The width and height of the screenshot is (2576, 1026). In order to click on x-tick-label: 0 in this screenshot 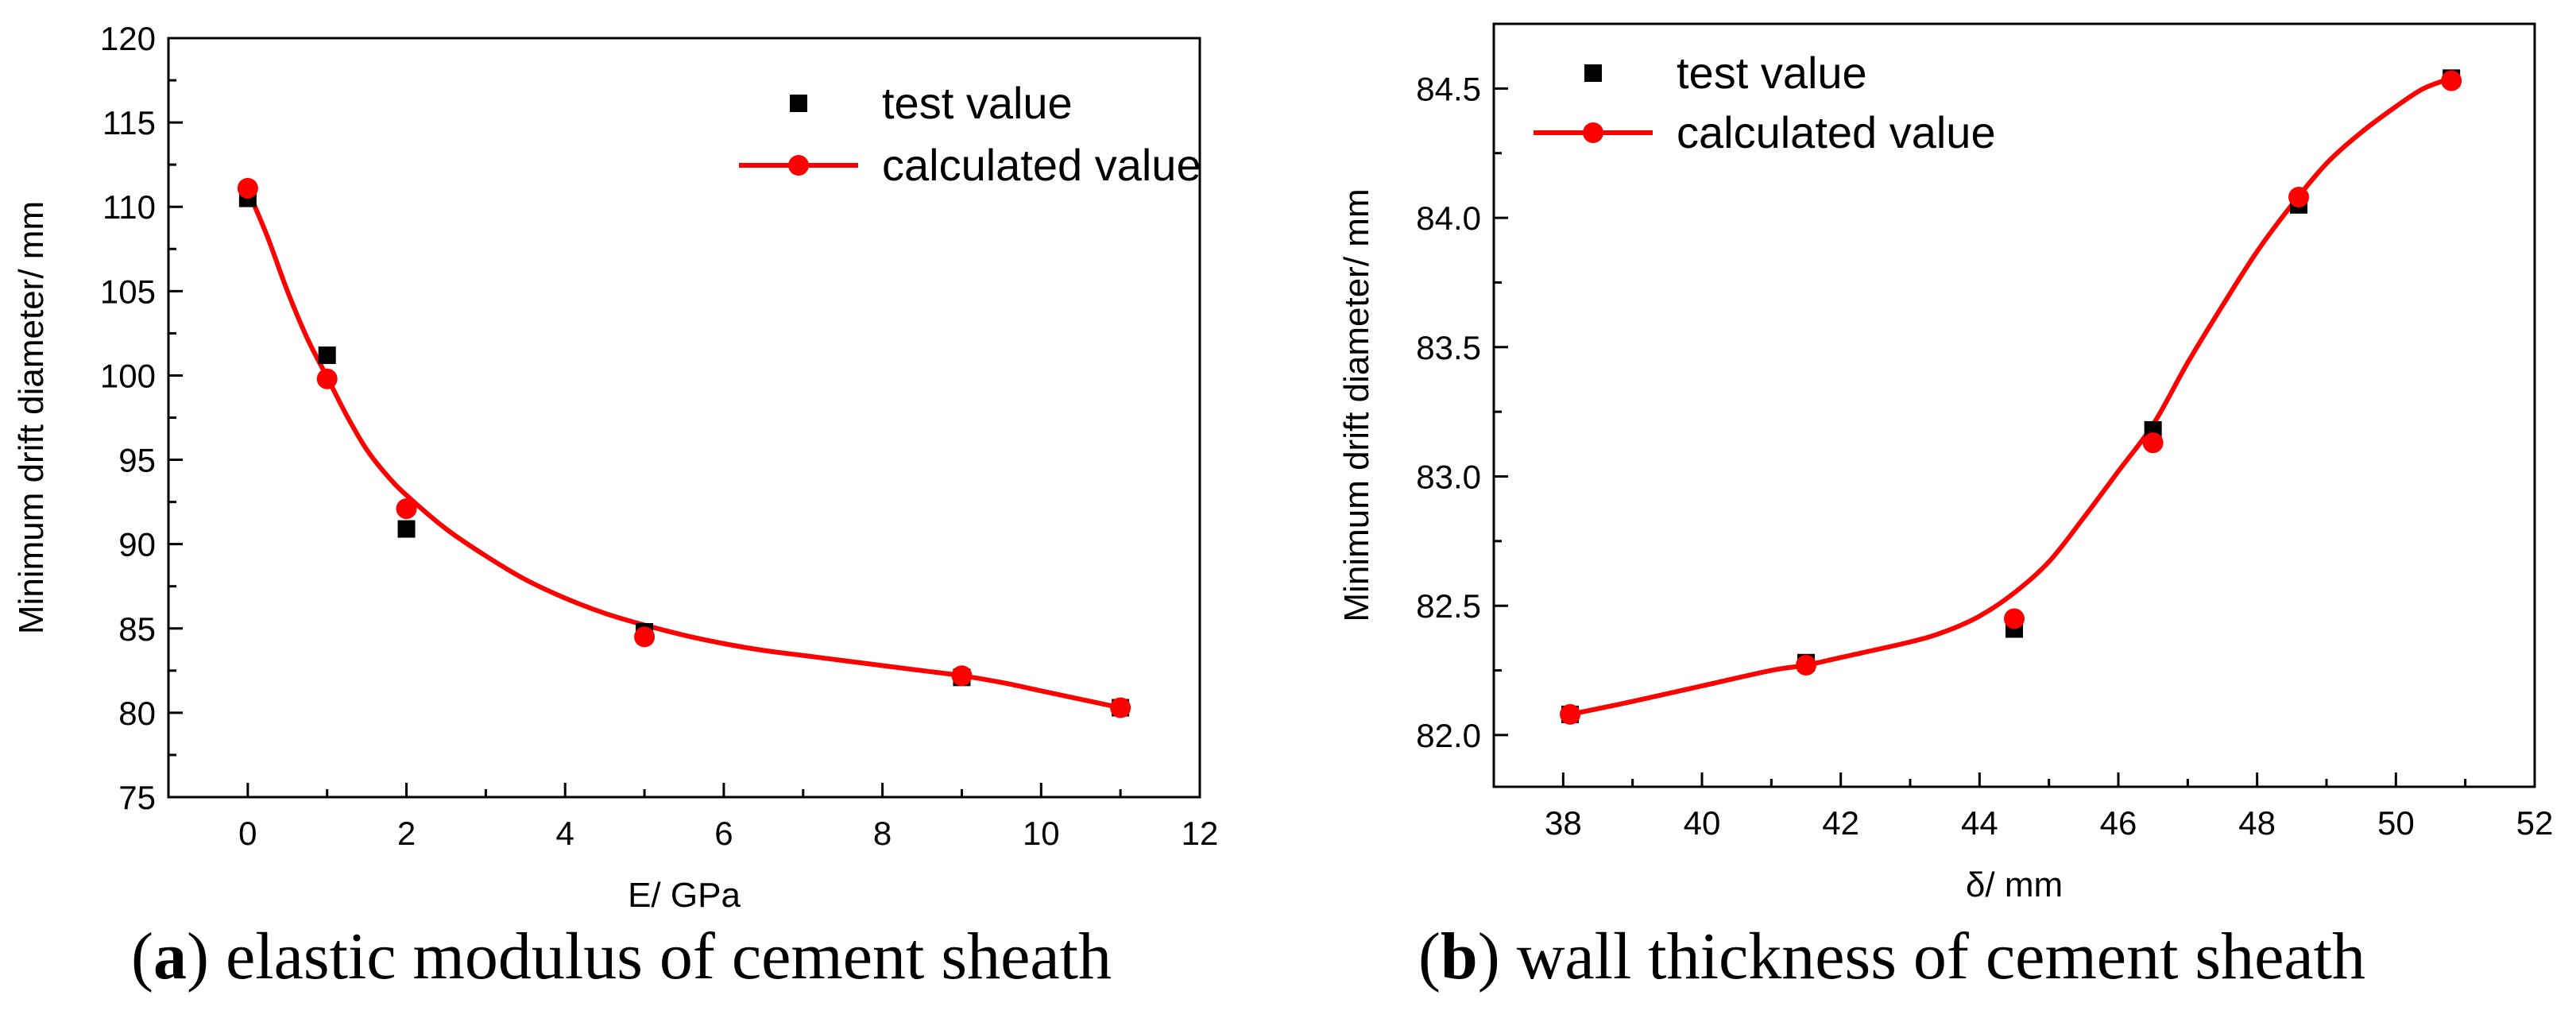, I will do `click(247, 833)`.